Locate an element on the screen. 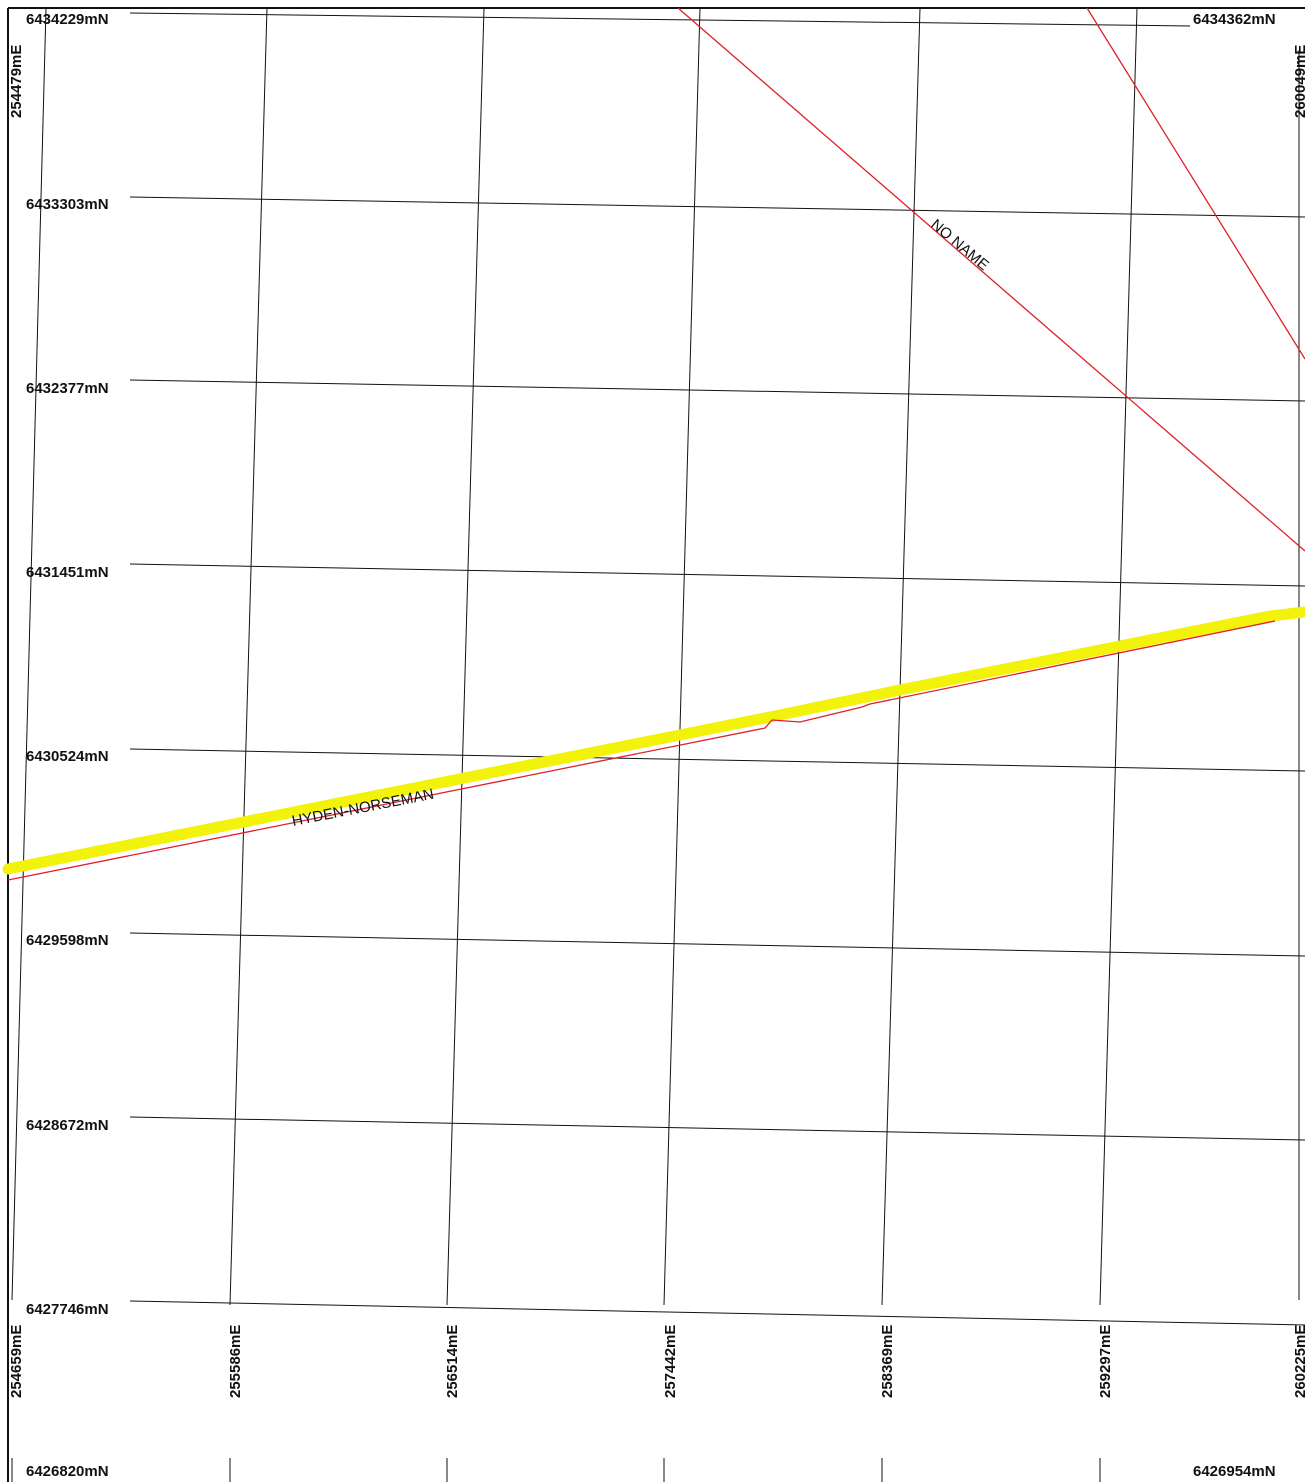 The image size is (1305, 1482). easting-label: 258369mE is located at coordinates (887, 1361).